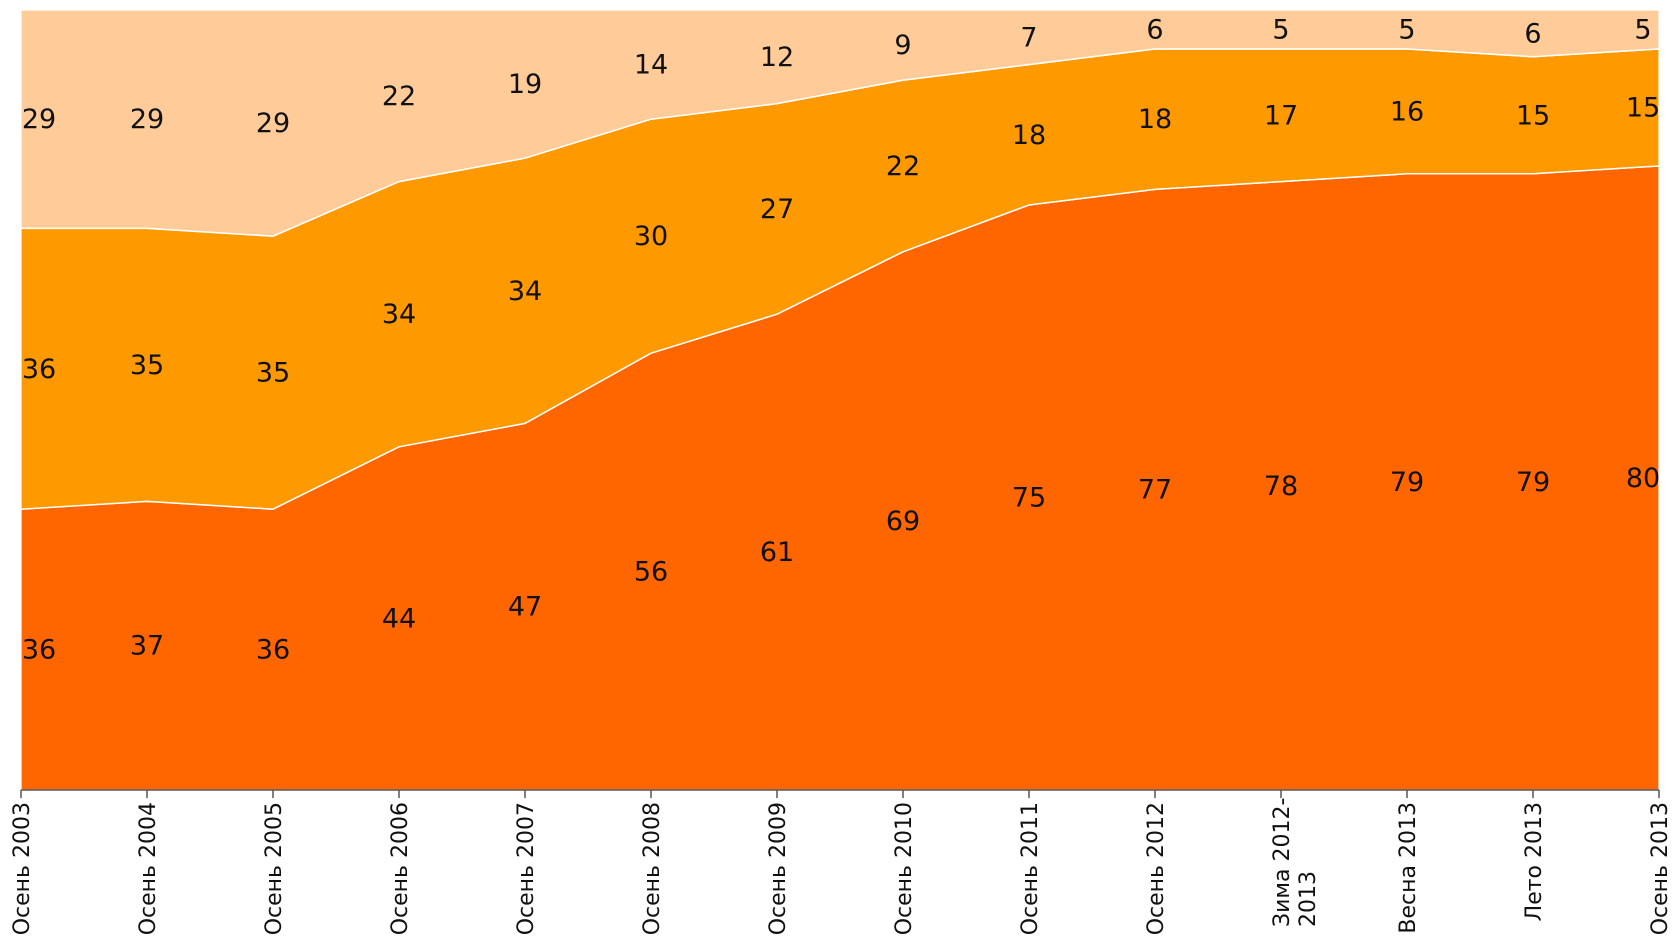 This screenshot has width=1675, height=950. Describe the element at coordinates (651, 236) in the screenshot. I see `data-label: 30` at that location.